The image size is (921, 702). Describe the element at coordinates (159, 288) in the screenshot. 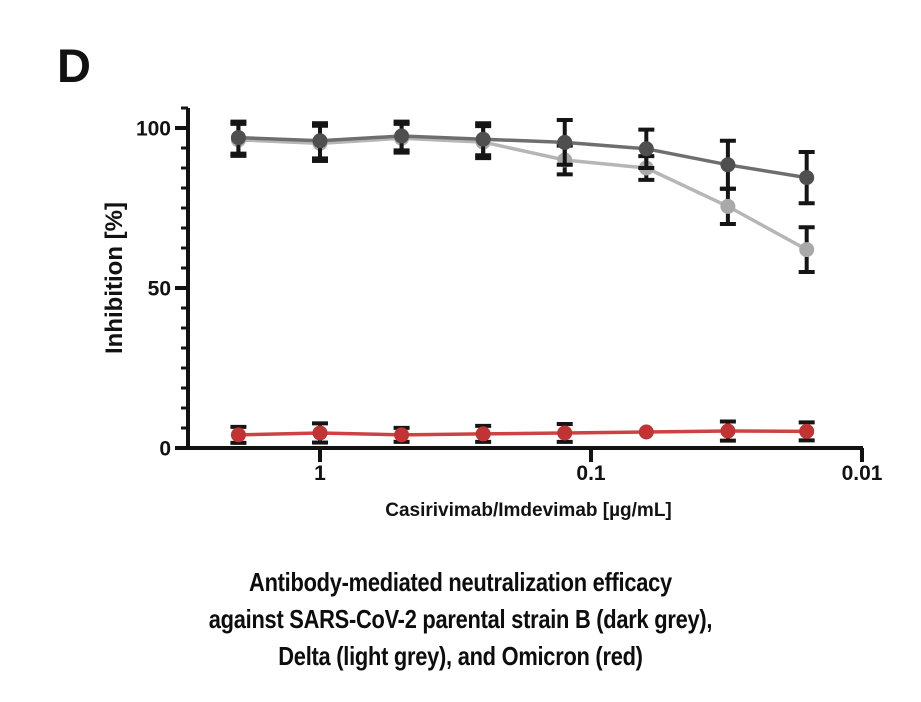

I see `y-tick-label: 50` at that location.